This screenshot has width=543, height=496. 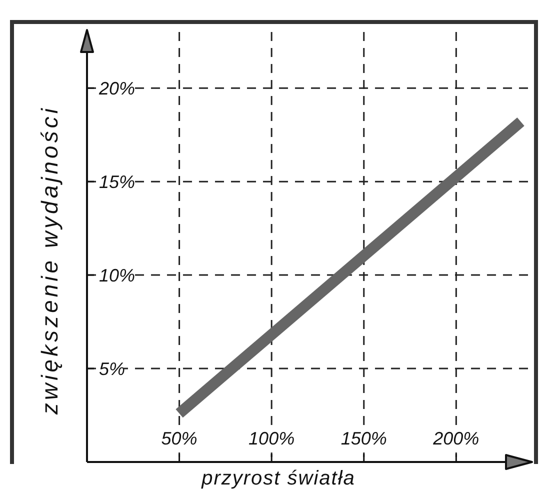 What do you see at coordinates (117, 88) in the screenshot?
I see `y-tick-label: 20%` at bounding box center [117, 88].